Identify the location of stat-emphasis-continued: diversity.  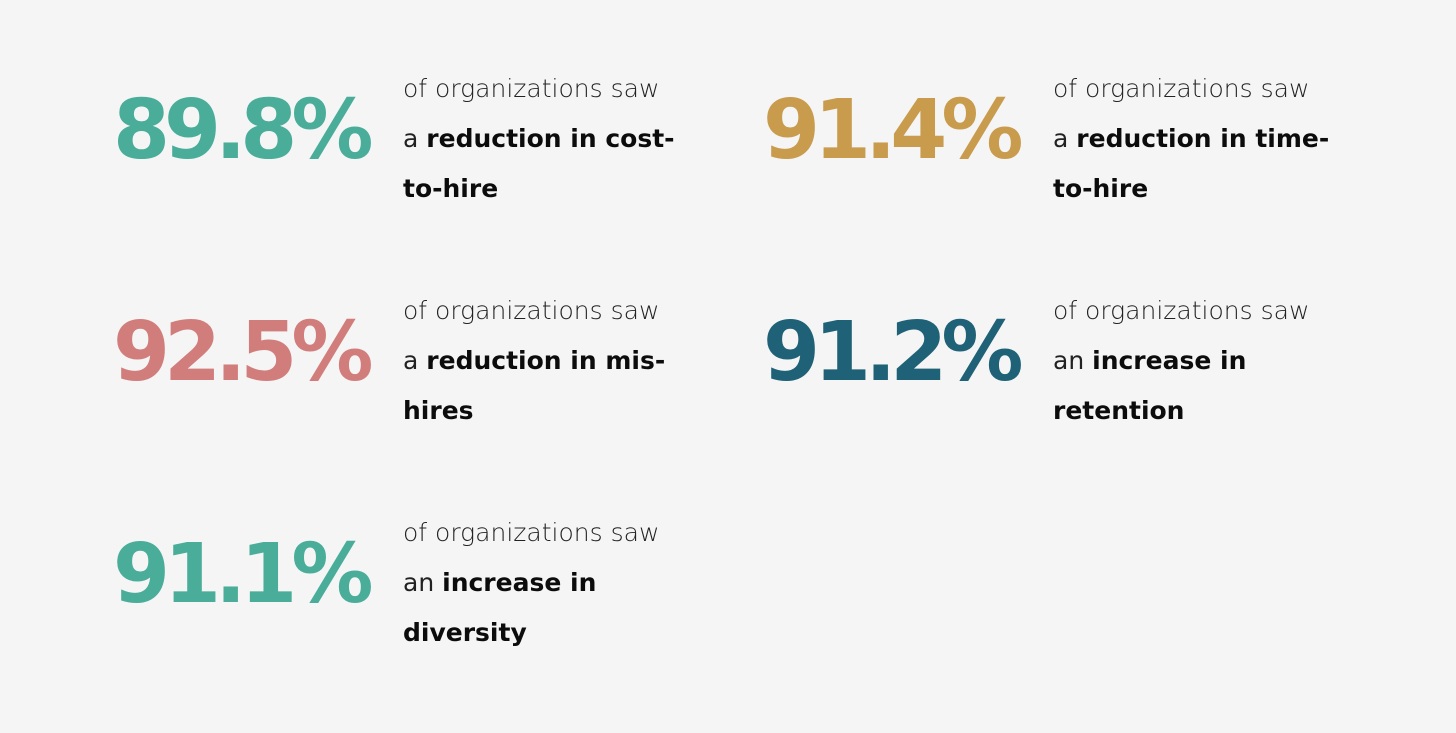
(465, 632).